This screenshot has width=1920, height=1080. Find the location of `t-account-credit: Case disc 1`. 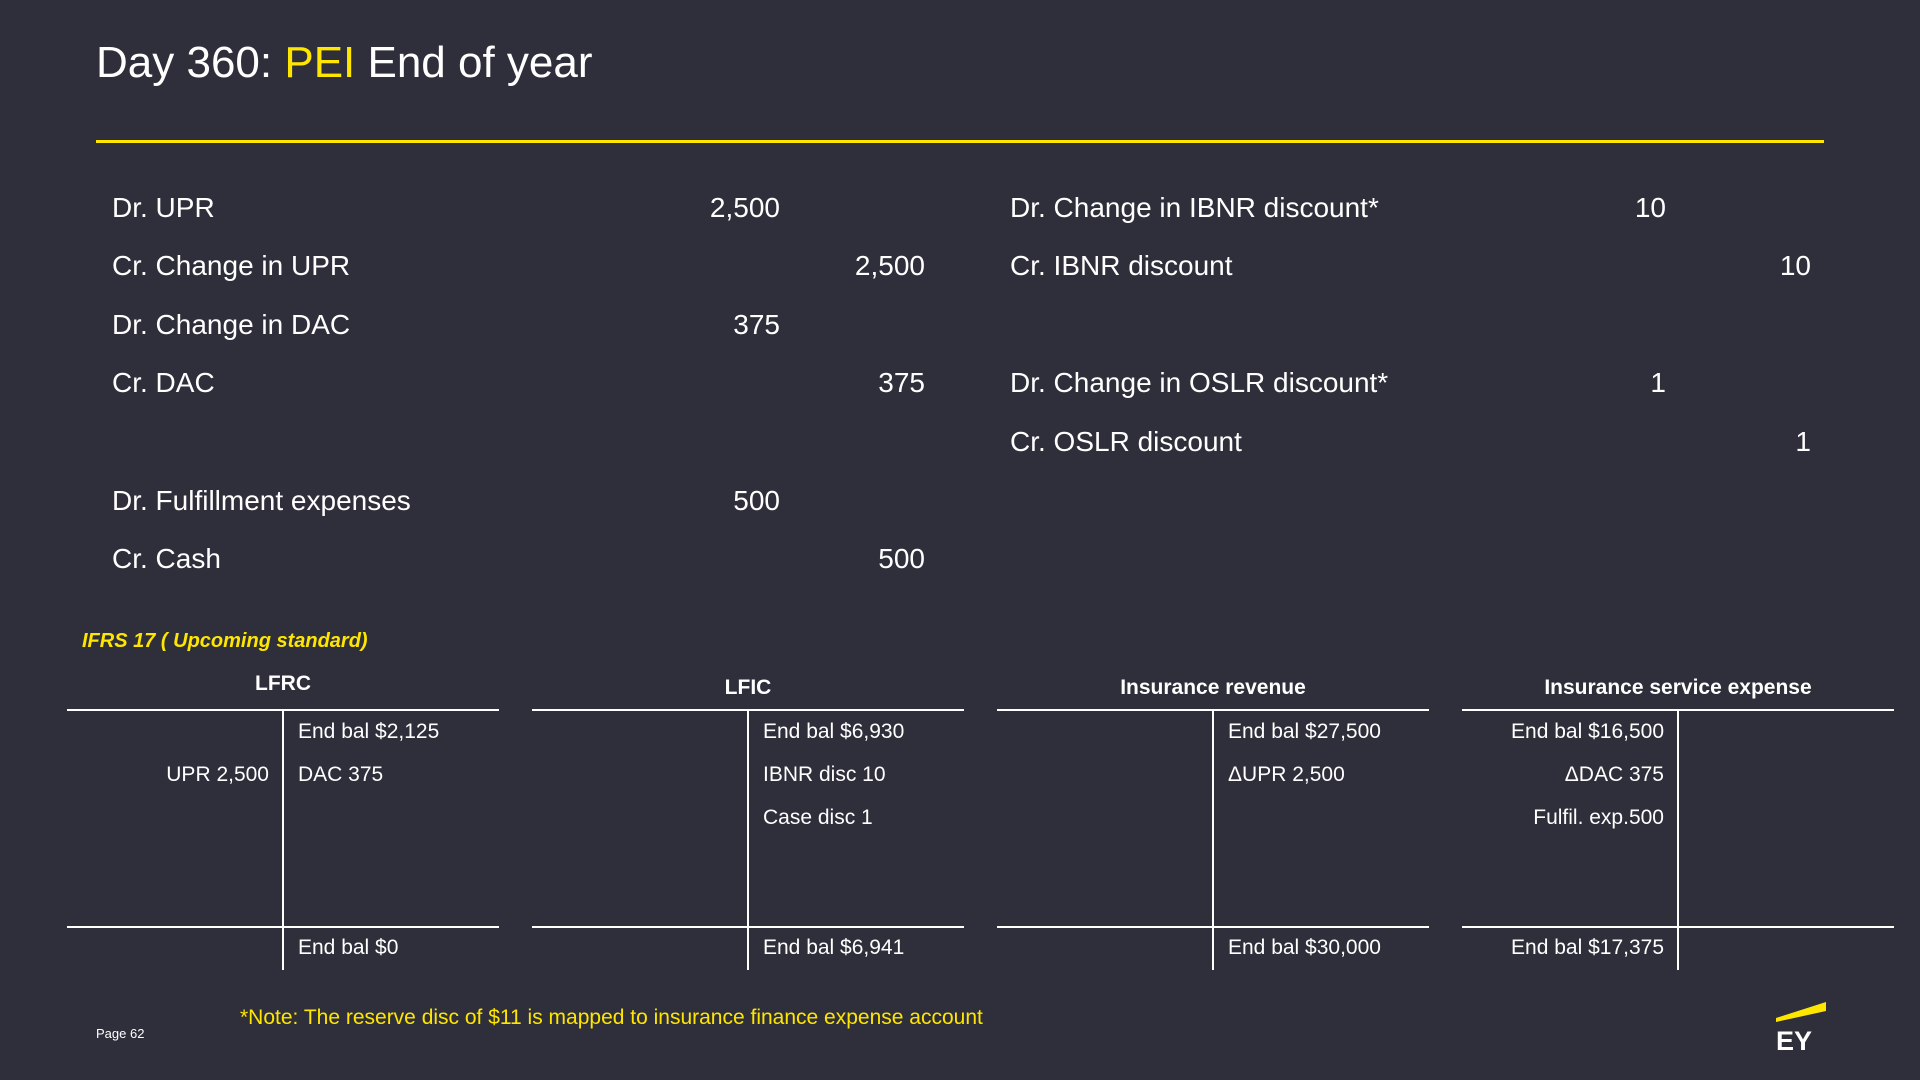

t-account-credit: Case disc 1 is located at coordinates (818, 817).